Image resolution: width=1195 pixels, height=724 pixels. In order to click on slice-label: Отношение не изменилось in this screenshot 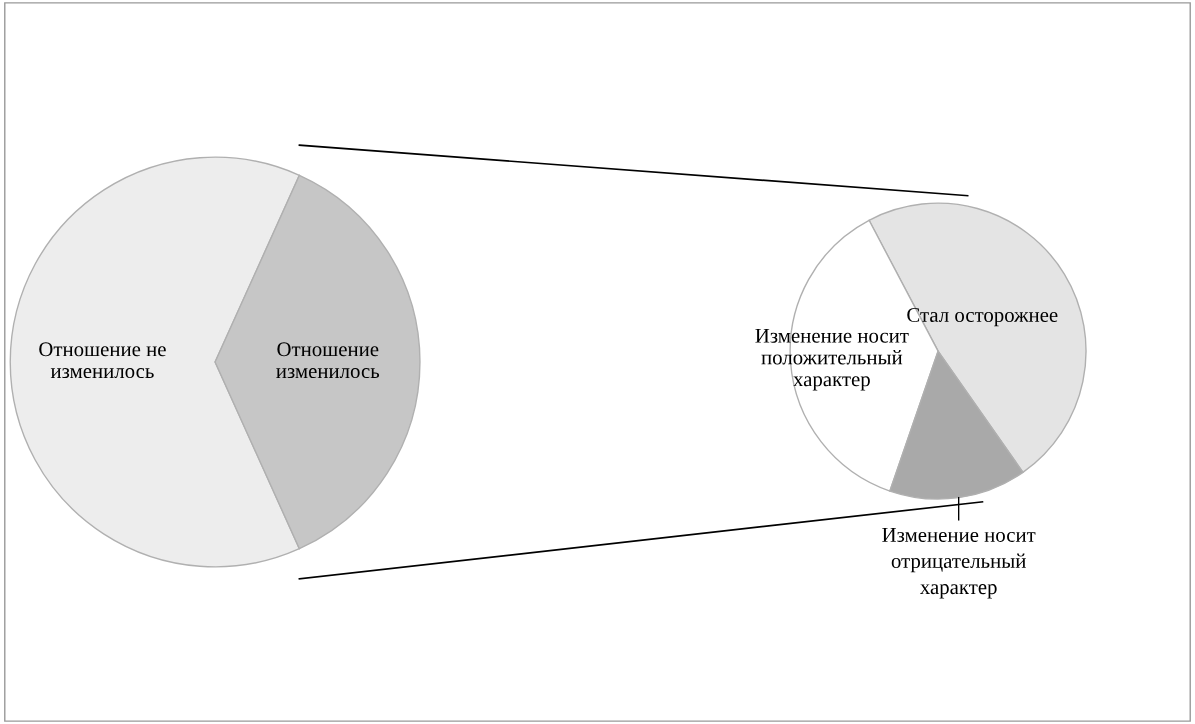, I will do `click(102, 360)`.